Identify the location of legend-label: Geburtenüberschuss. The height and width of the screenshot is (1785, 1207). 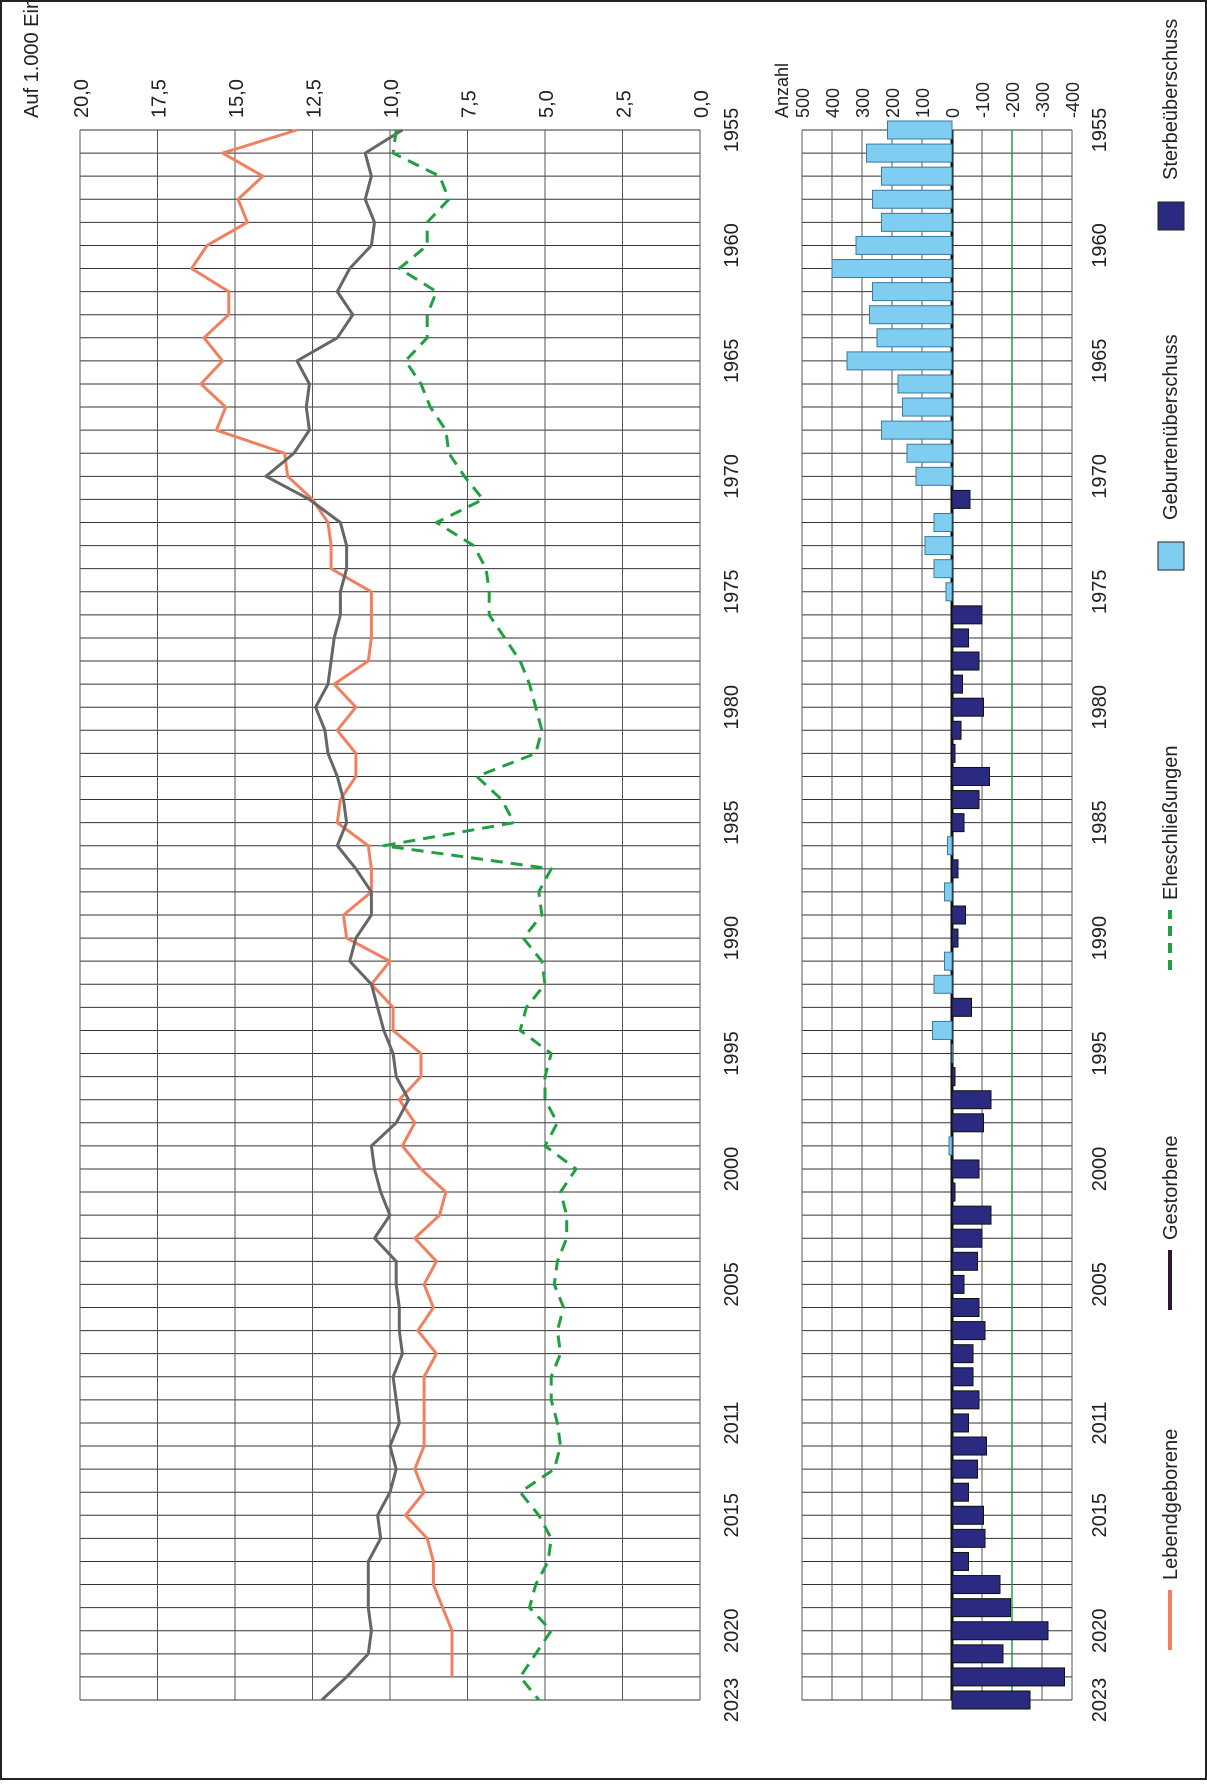
(1171, 427).